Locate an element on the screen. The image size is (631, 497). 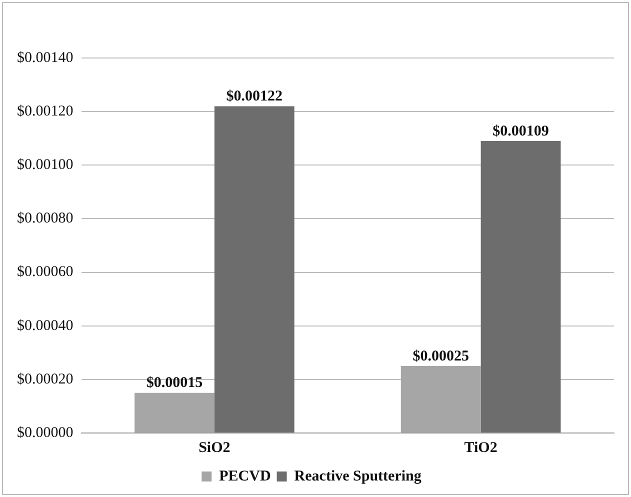
x-tick-label: SiO2 is located at coordinates (214, 448).